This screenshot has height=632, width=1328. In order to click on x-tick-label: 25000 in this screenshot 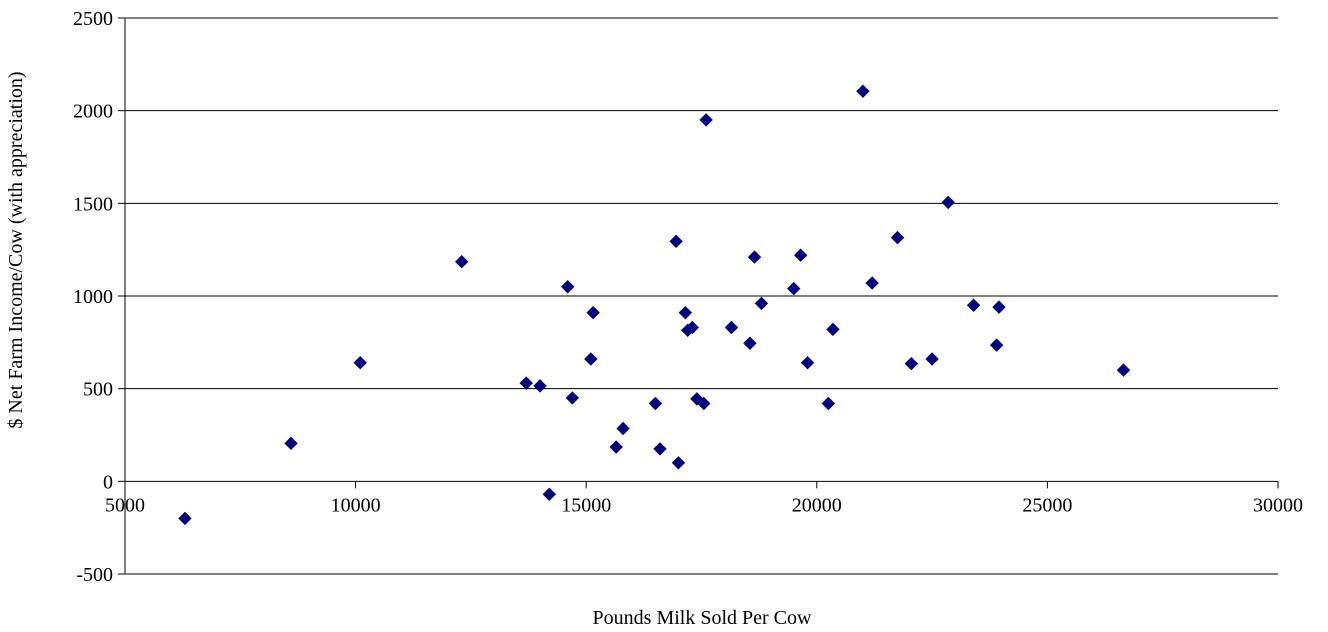, I will do `click(1047, 505)`.